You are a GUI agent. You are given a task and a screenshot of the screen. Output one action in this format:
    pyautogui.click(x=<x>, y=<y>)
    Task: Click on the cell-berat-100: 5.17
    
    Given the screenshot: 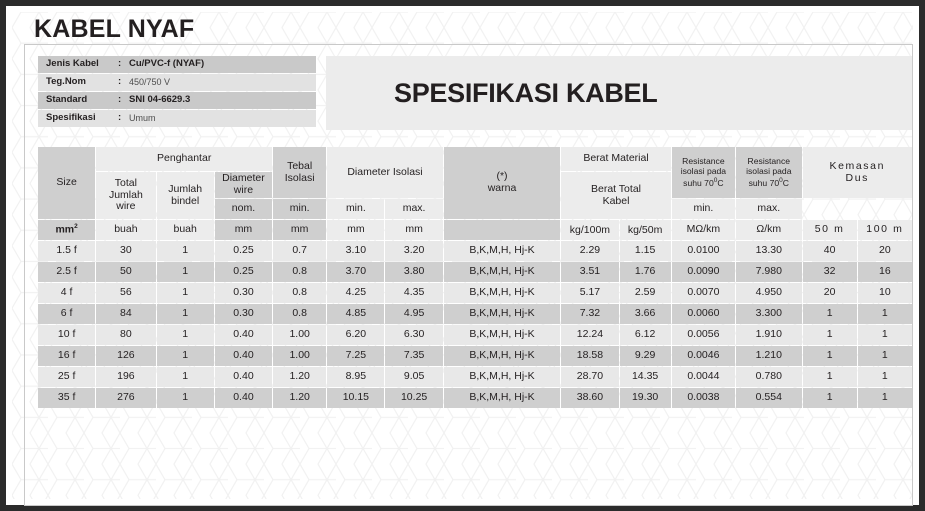 What is the action you would take?
    pyautogui.click(x=590, y=293)
    